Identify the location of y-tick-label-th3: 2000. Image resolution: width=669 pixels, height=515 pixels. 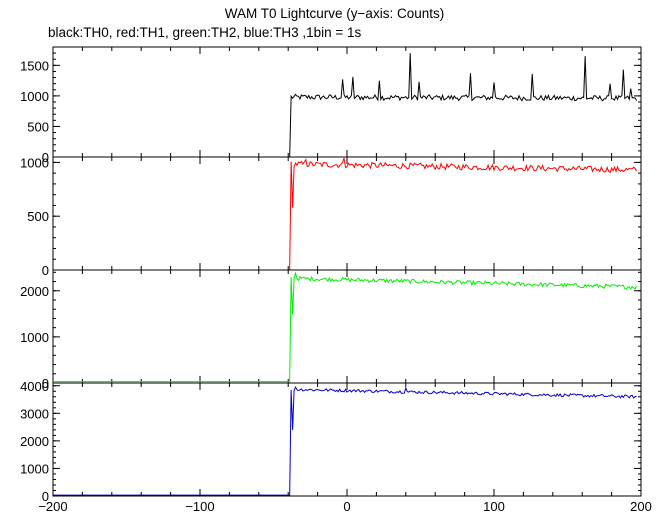
(34, 441).